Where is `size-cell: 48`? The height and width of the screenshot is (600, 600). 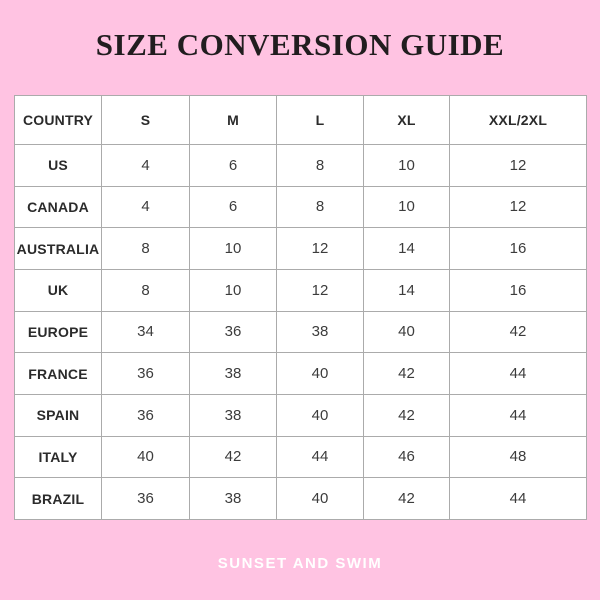 size-cell: 48 is located at coordinates (518, 457).